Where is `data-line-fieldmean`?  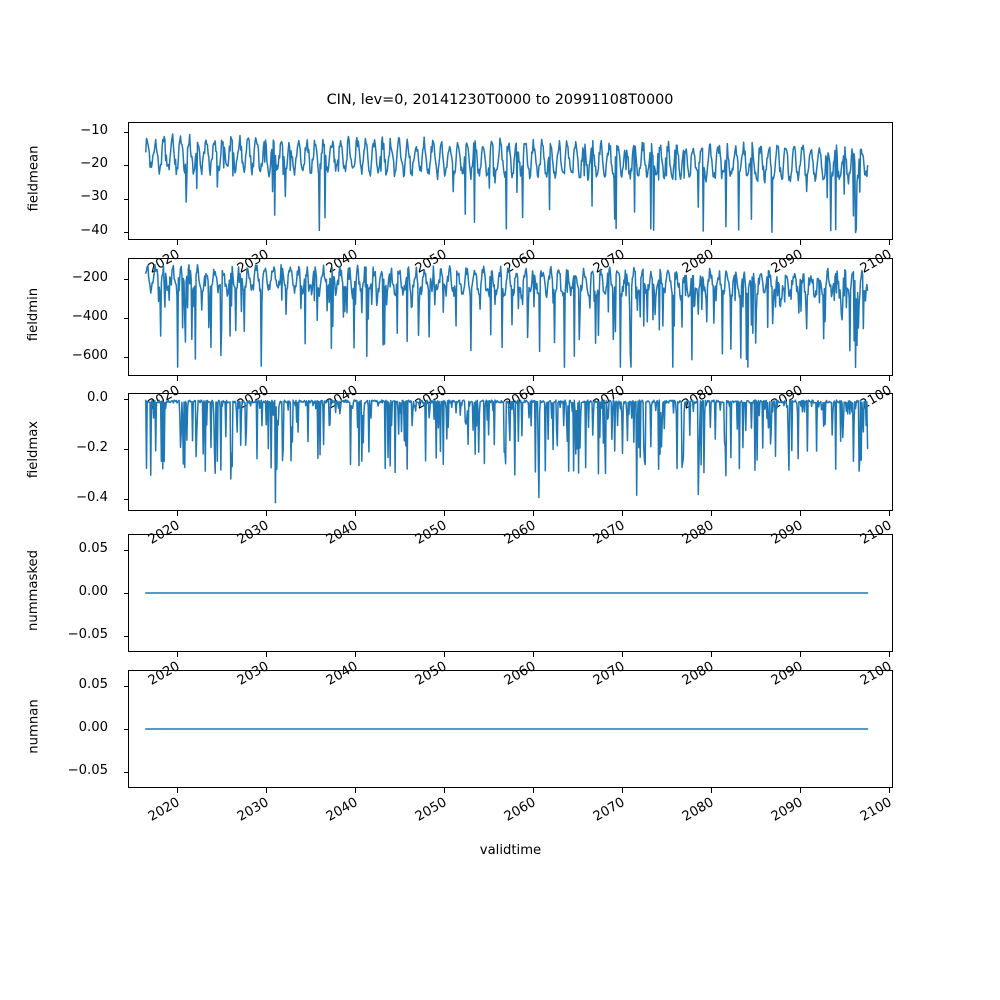 data-line-fieldmean is located at coordinates (507, 183).